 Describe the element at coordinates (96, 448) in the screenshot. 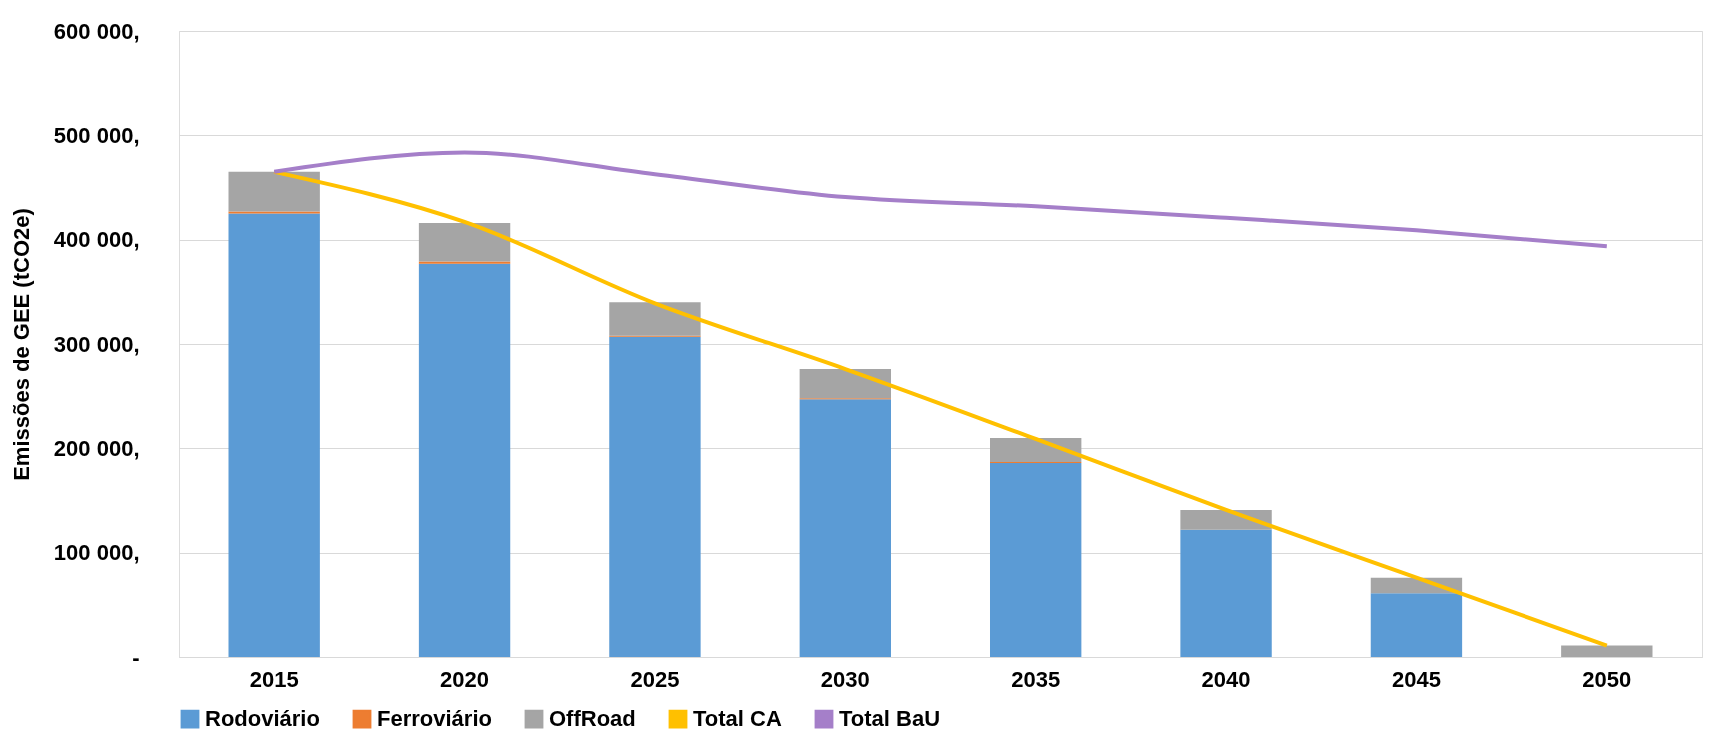

I see `y-tick-label: 200 000,` at that location.